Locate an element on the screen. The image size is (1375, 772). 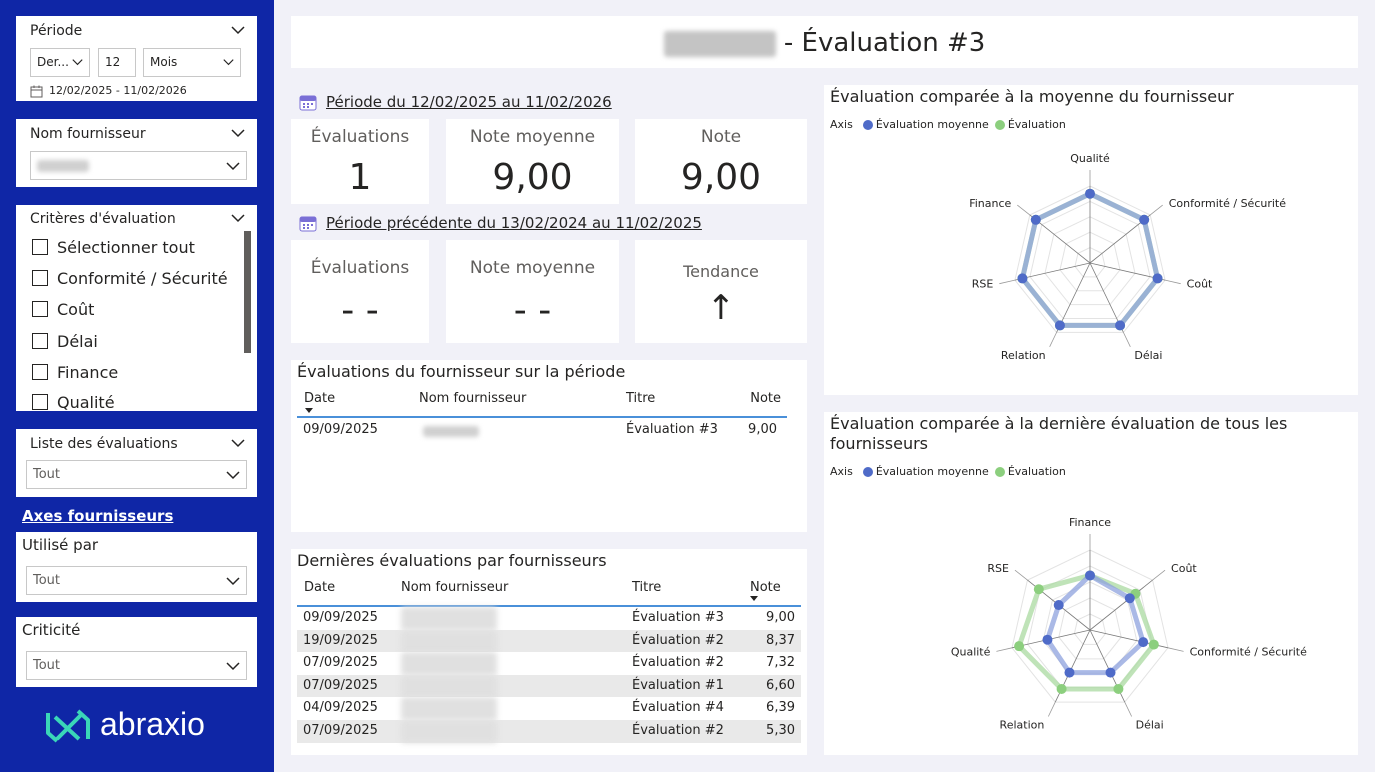
legend-axis-label: Axis is located at coordinates (841, 124).